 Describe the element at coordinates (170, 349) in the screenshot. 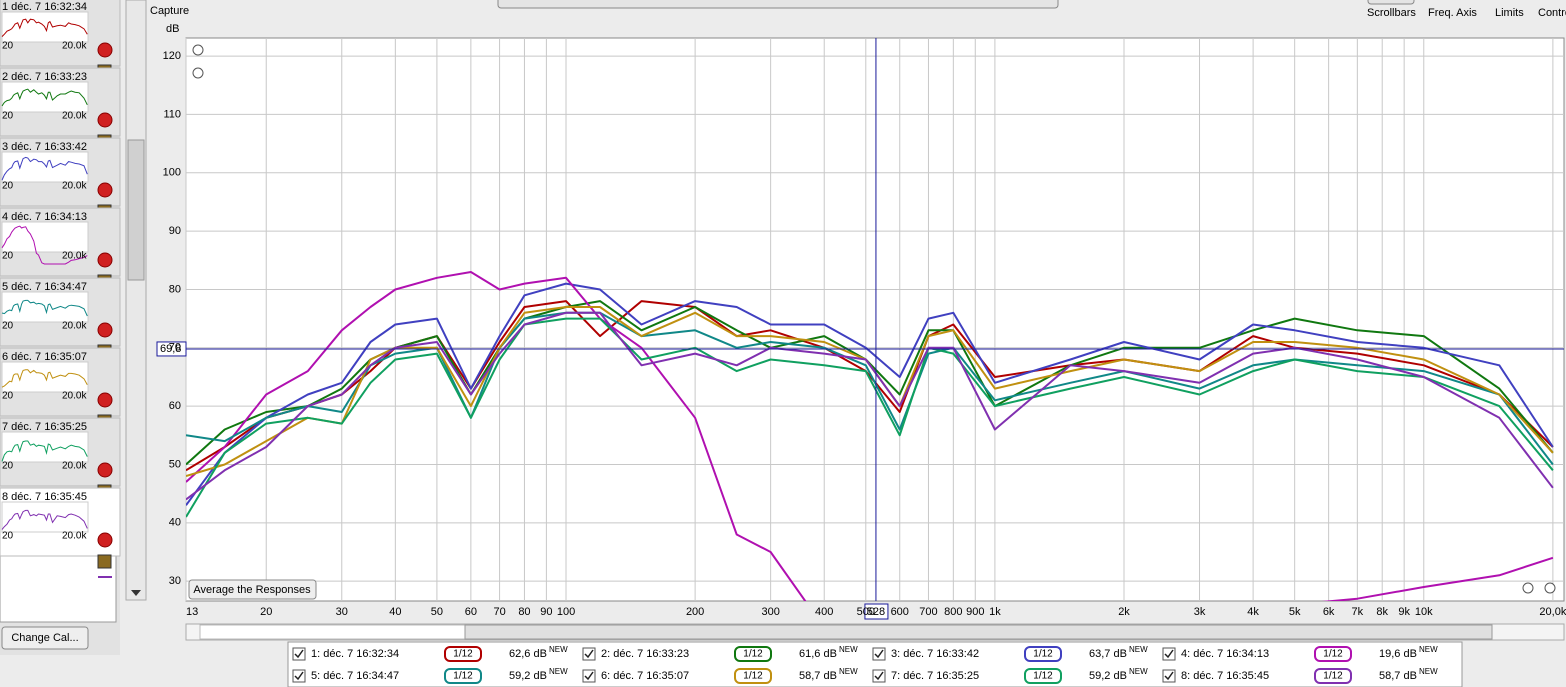

I see `cursor-y-label: 69,8` at that location.